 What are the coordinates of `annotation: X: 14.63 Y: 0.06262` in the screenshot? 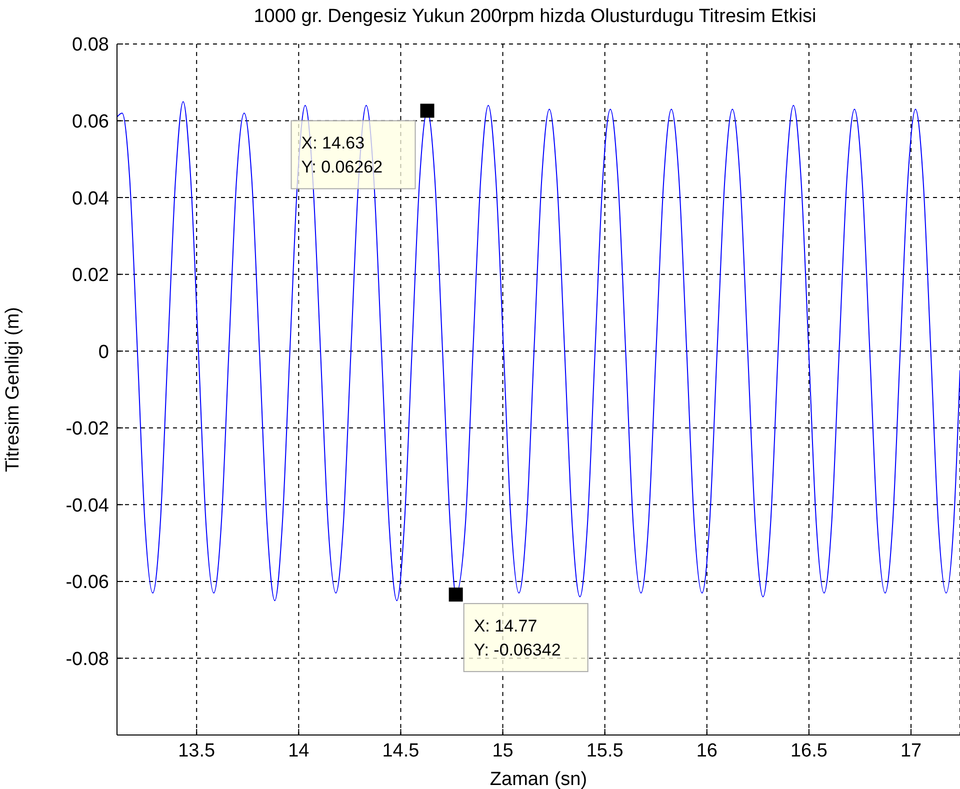 It's located at (342, 155).